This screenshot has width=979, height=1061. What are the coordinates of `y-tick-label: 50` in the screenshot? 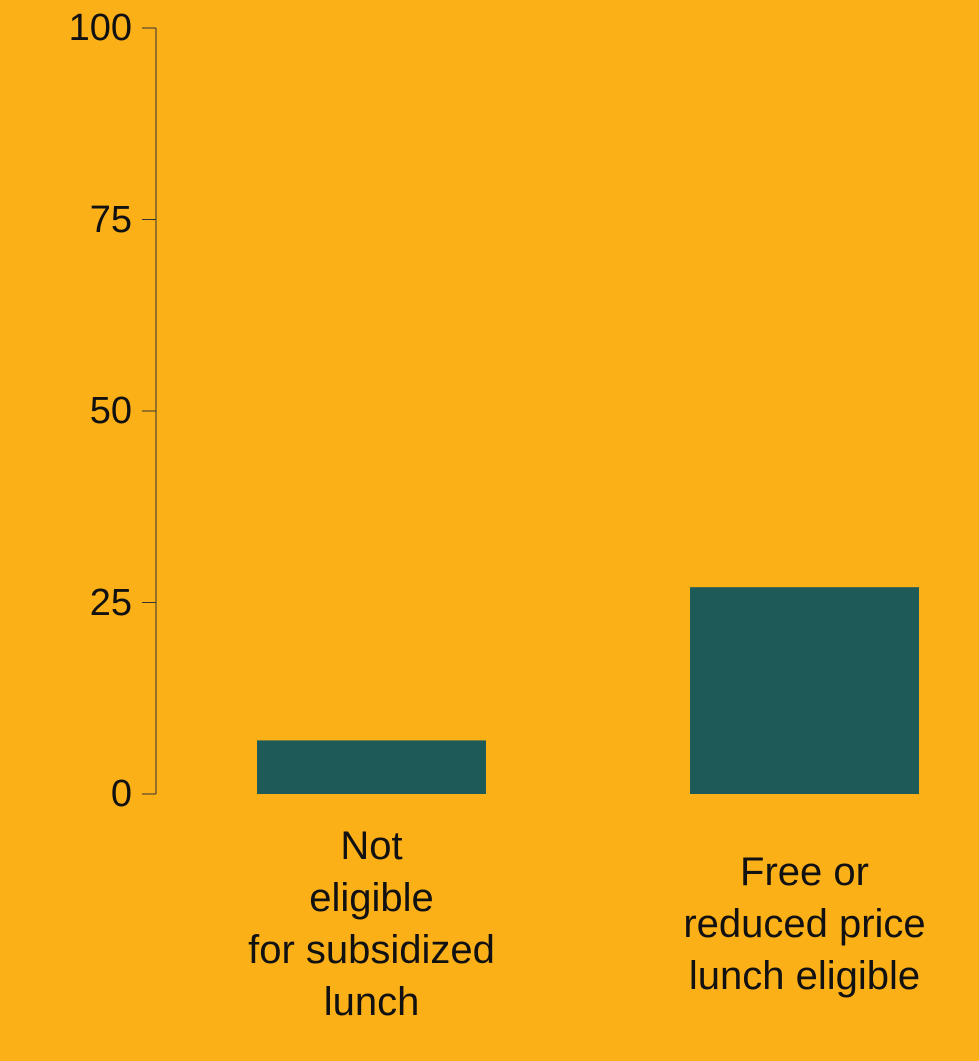 It's located at (77, 411).